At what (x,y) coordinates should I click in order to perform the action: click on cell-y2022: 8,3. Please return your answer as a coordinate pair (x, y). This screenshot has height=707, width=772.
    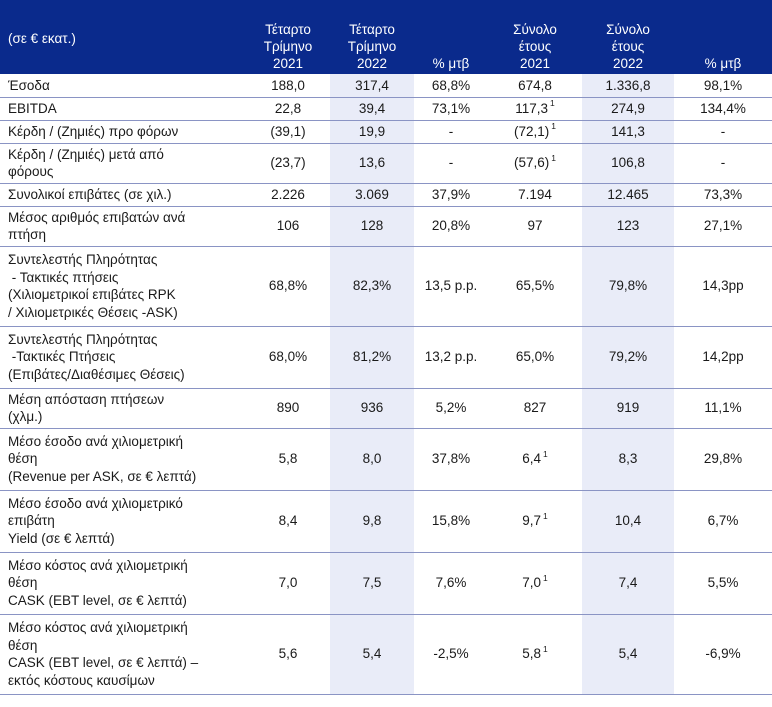
    Looking at the image, I should click on (628, 459).